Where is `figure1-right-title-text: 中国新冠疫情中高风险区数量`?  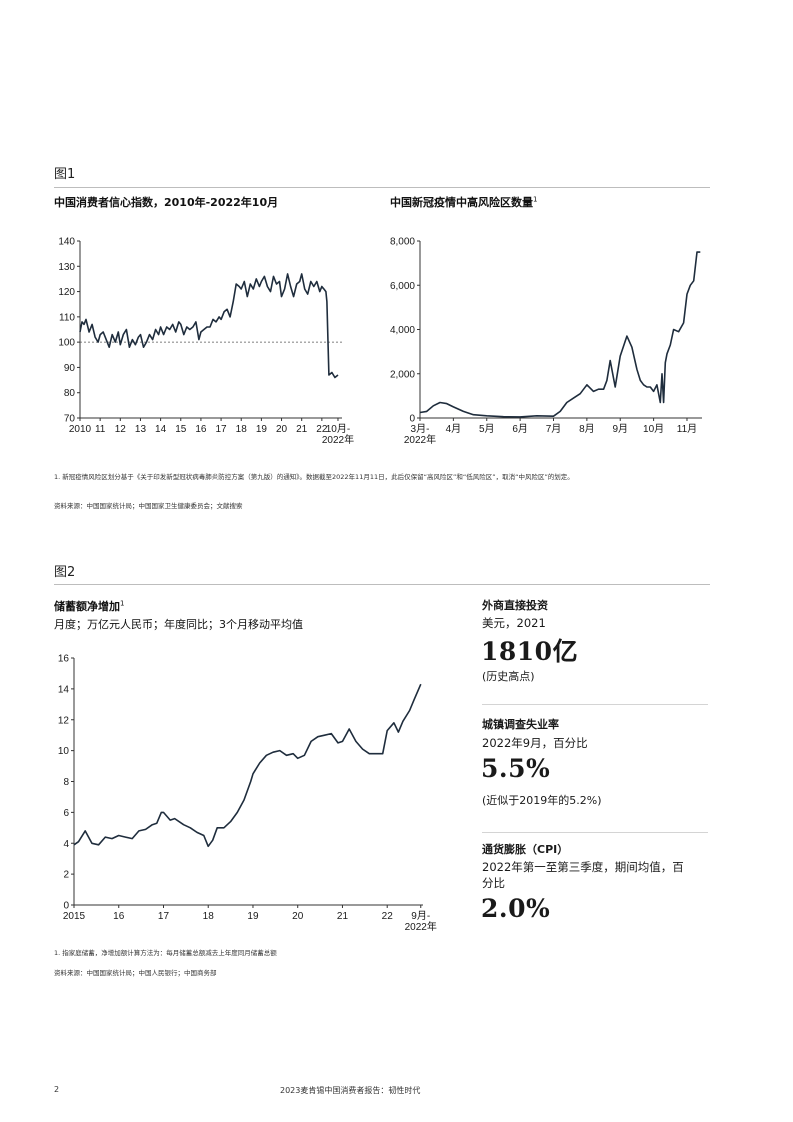
figure1-right-title-text: 中国新冠疫情中高风险区数量 is located at coordinates (461, 202).